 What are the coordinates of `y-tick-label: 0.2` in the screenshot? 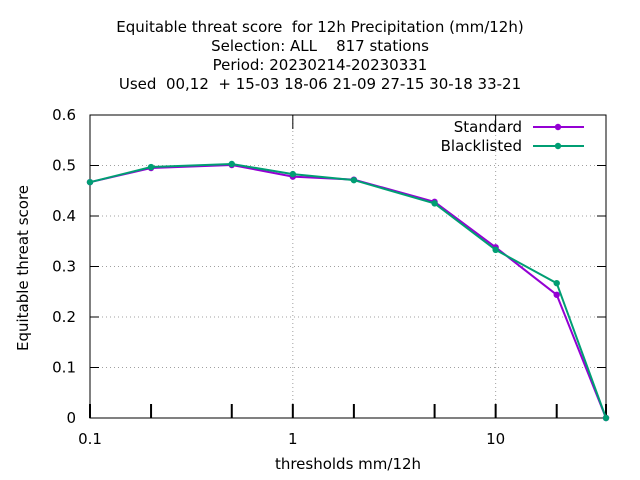 It's located at (64, 317).